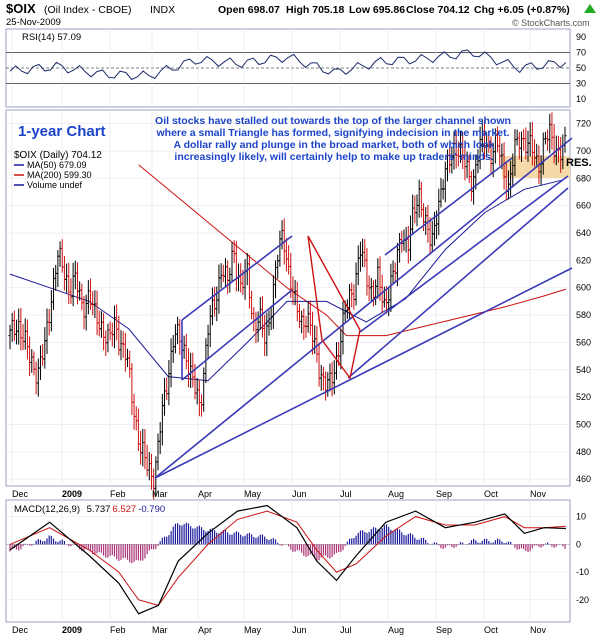 The image size is (598, 638). Describe the element at coordinates (237, 335) in the screenshot. I see `channel-inner-lower` at that location.